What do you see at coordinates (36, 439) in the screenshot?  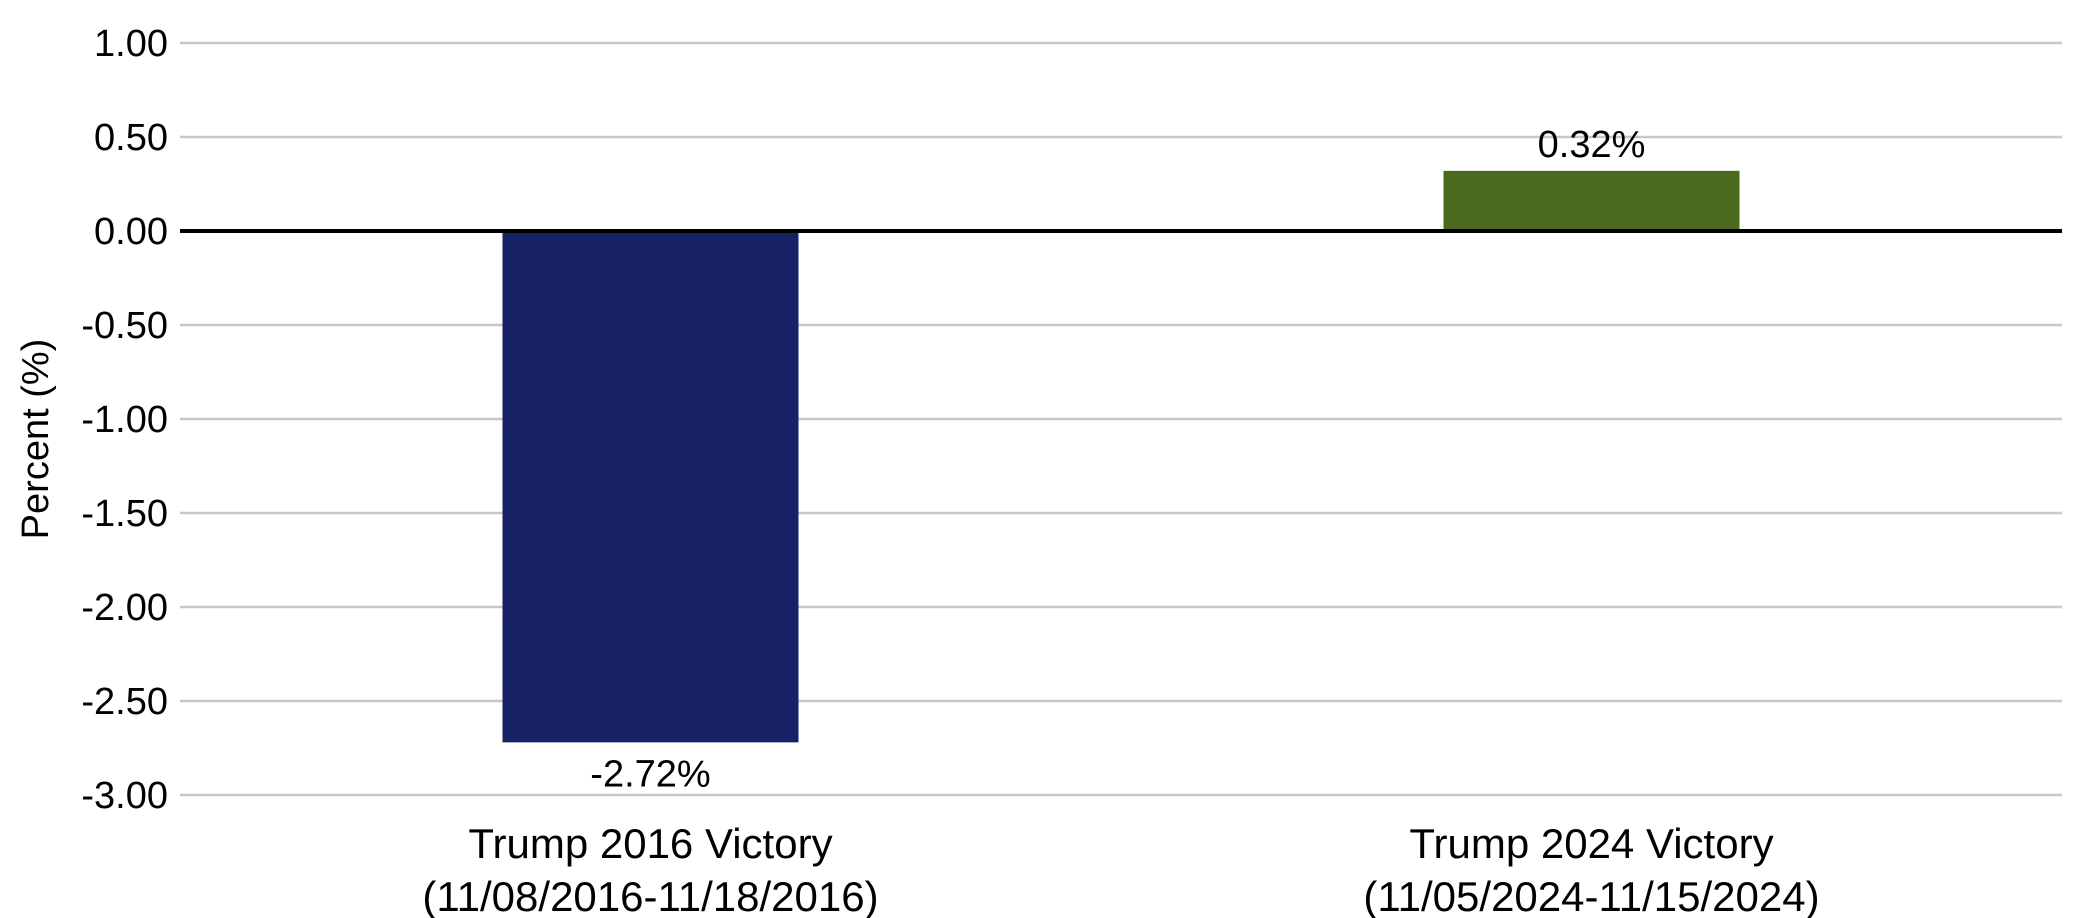 I see `y-axis-title: Percent (%)` at bounding box center [36, 439].